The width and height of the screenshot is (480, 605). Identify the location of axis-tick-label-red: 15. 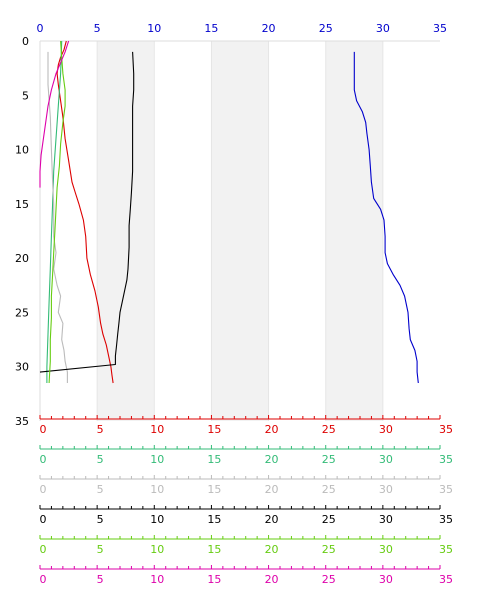
(214, 429).